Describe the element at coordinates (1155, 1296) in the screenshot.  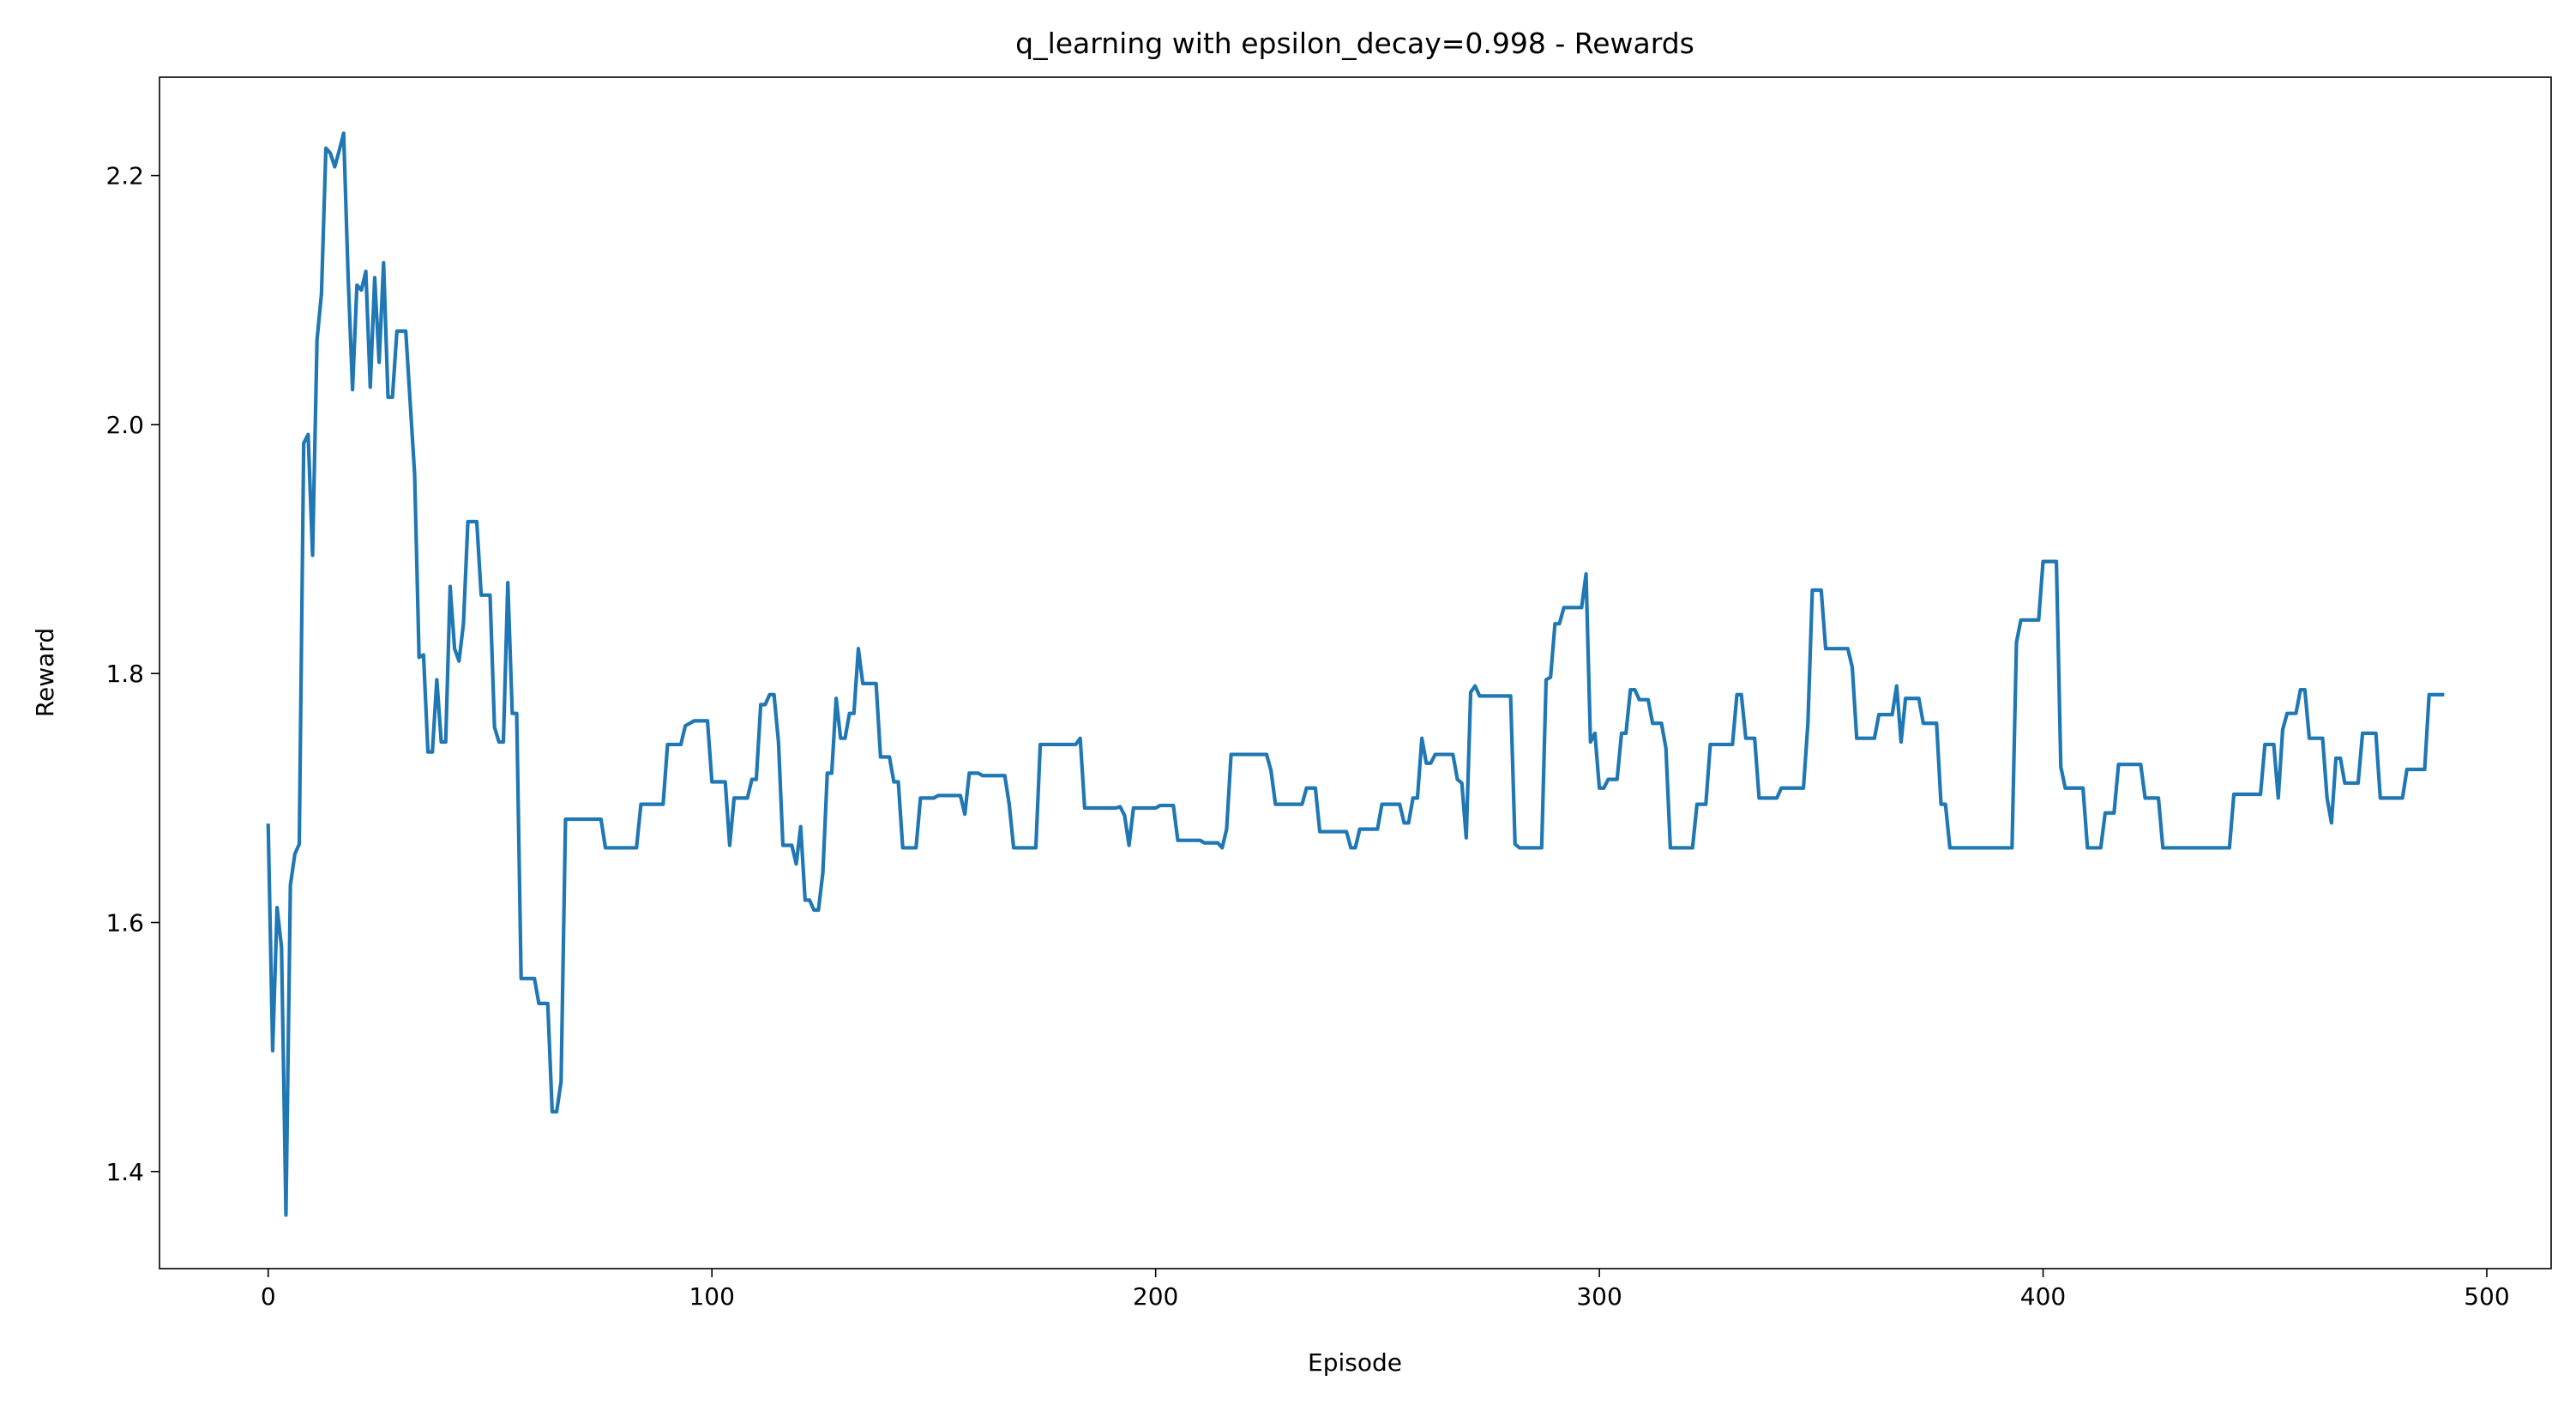
I see `x-tick-label: 200` at that location.